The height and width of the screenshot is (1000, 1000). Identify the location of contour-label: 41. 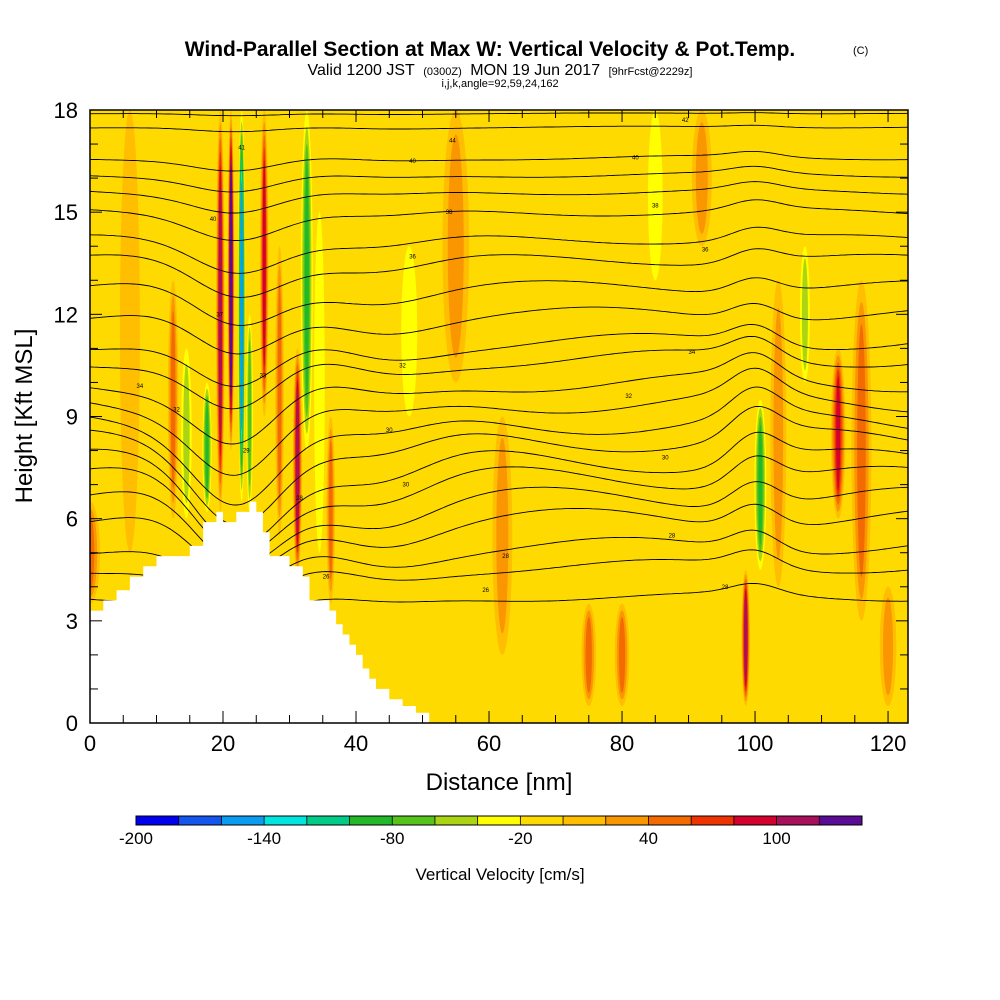
(241, 148).